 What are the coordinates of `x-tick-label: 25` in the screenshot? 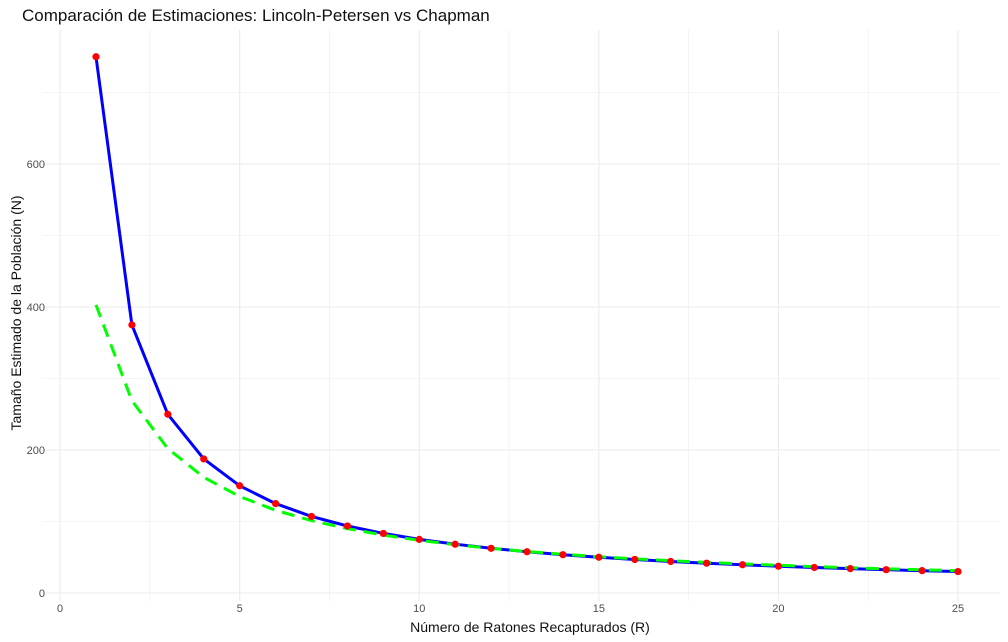 It's located at (958, 609).